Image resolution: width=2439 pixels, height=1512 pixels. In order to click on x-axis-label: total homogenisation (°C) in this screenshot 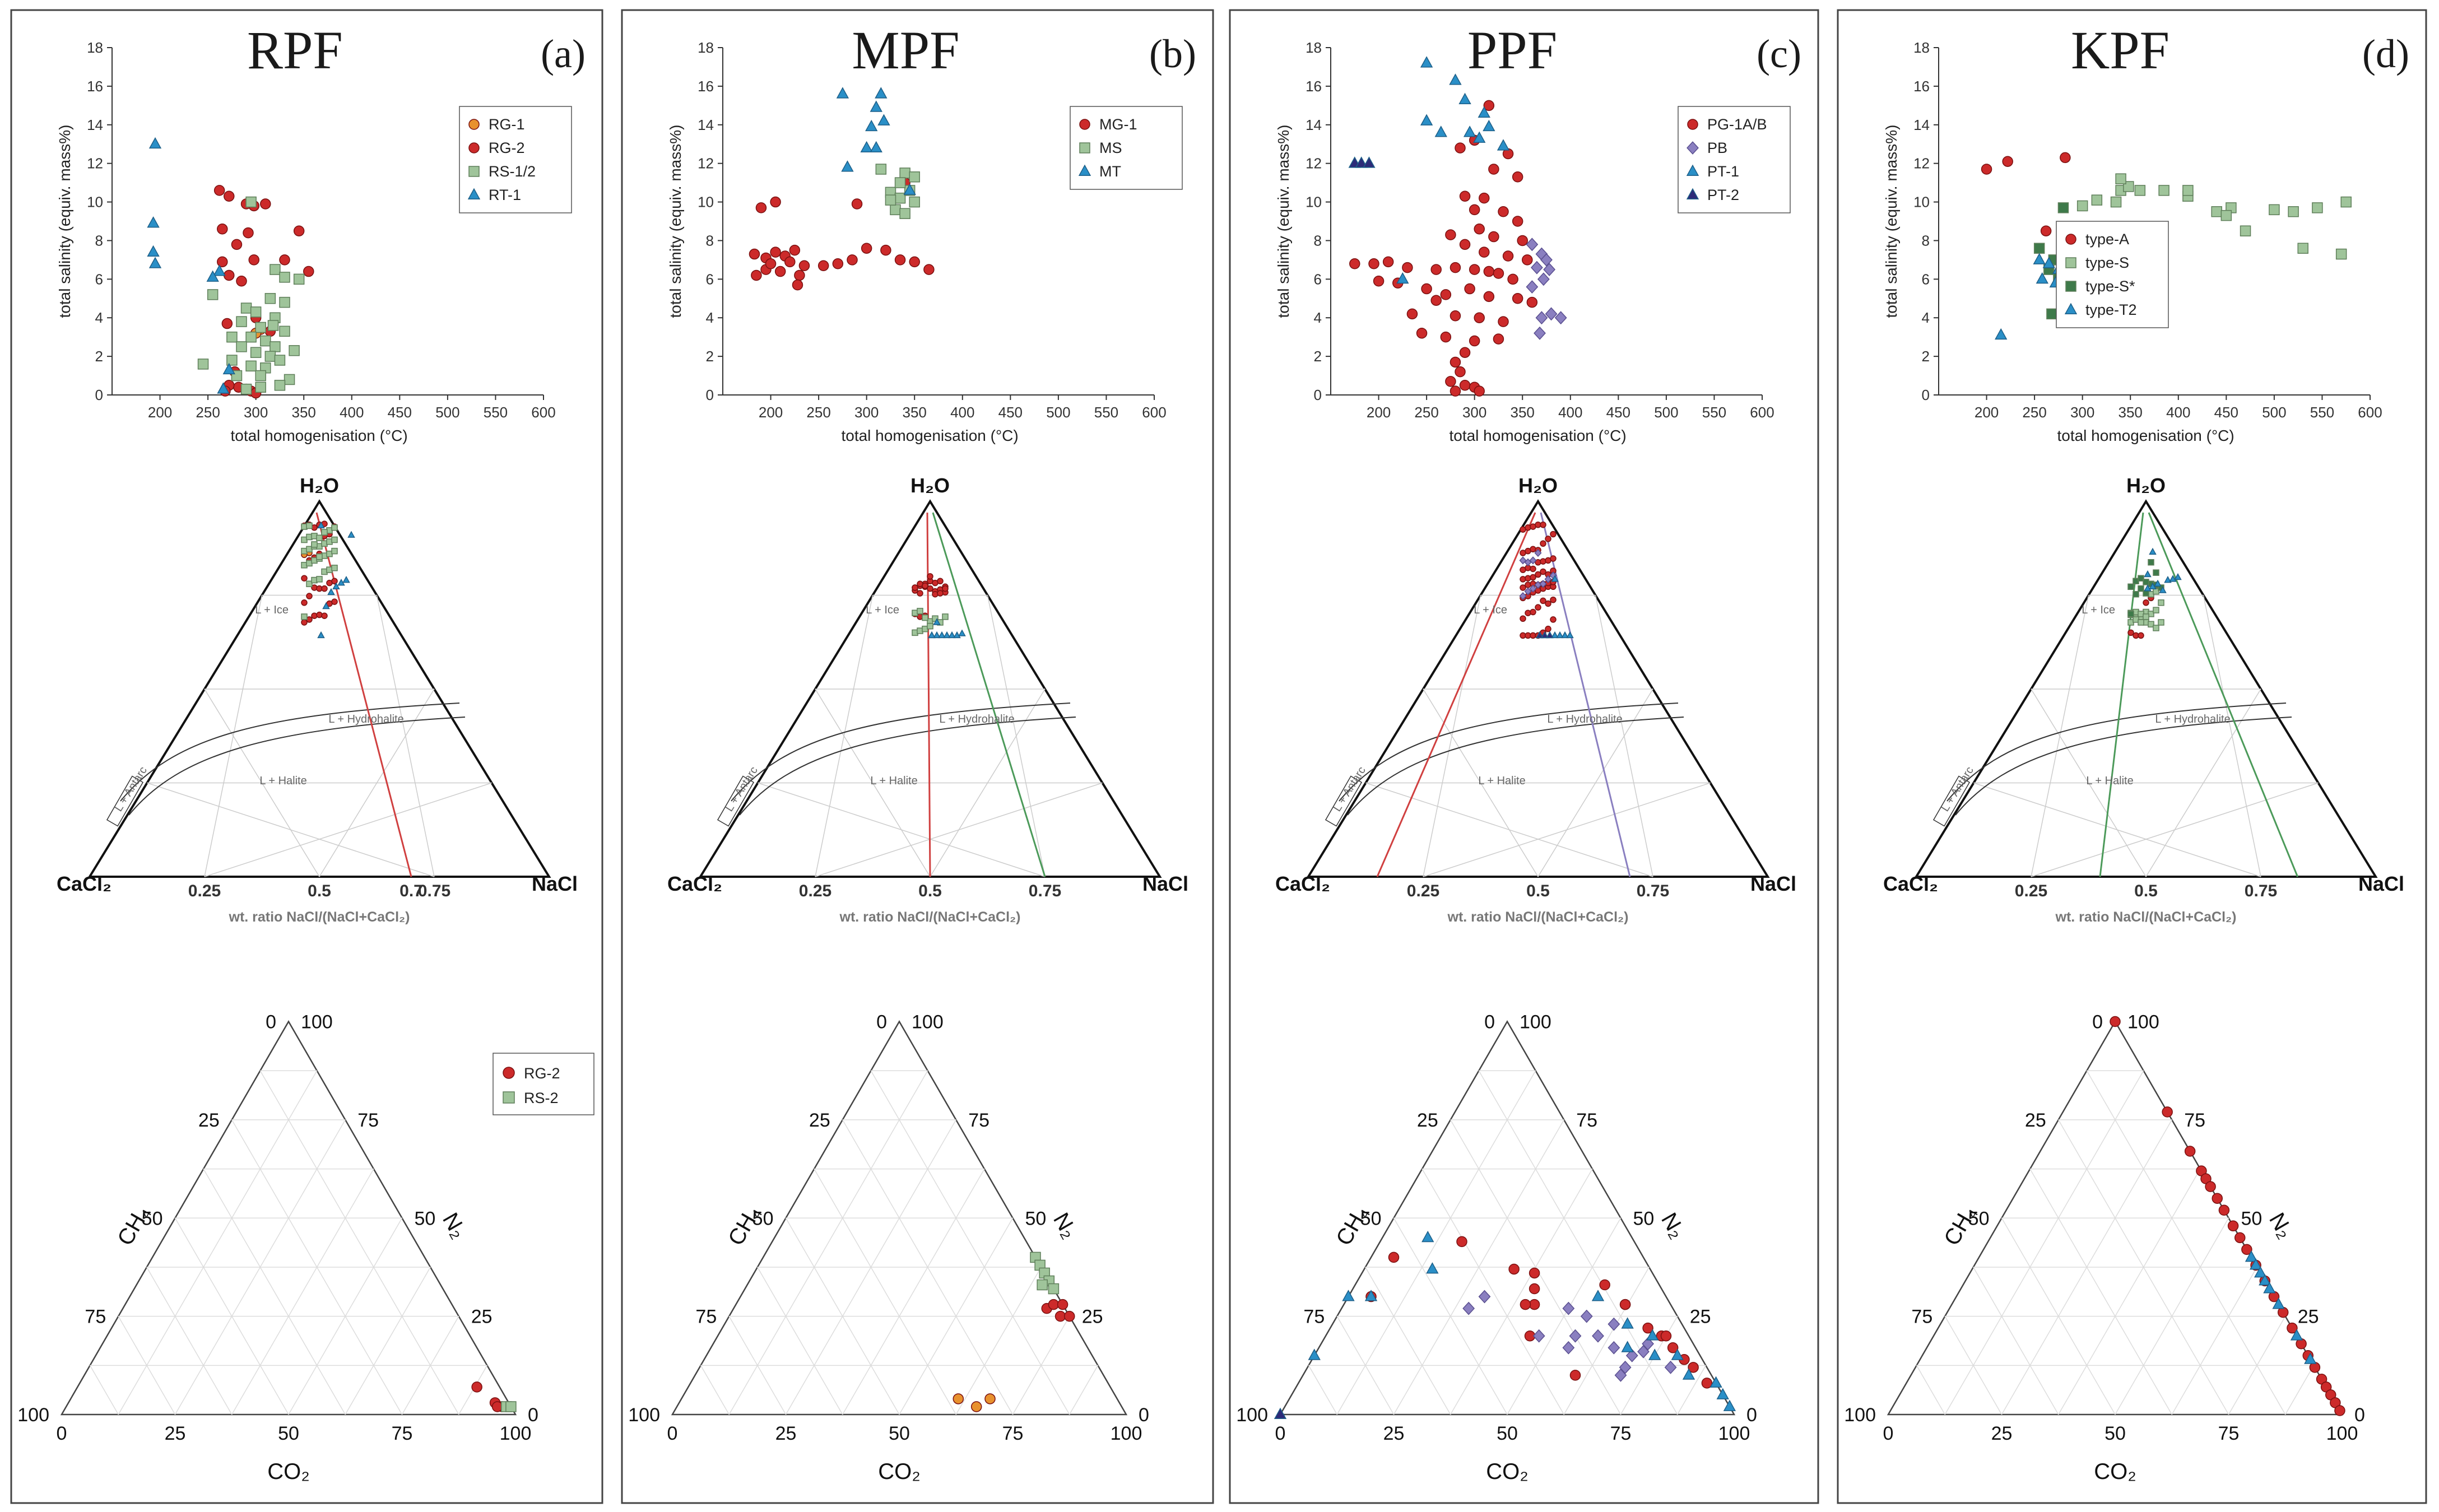, I will do `click(929, 435)`.